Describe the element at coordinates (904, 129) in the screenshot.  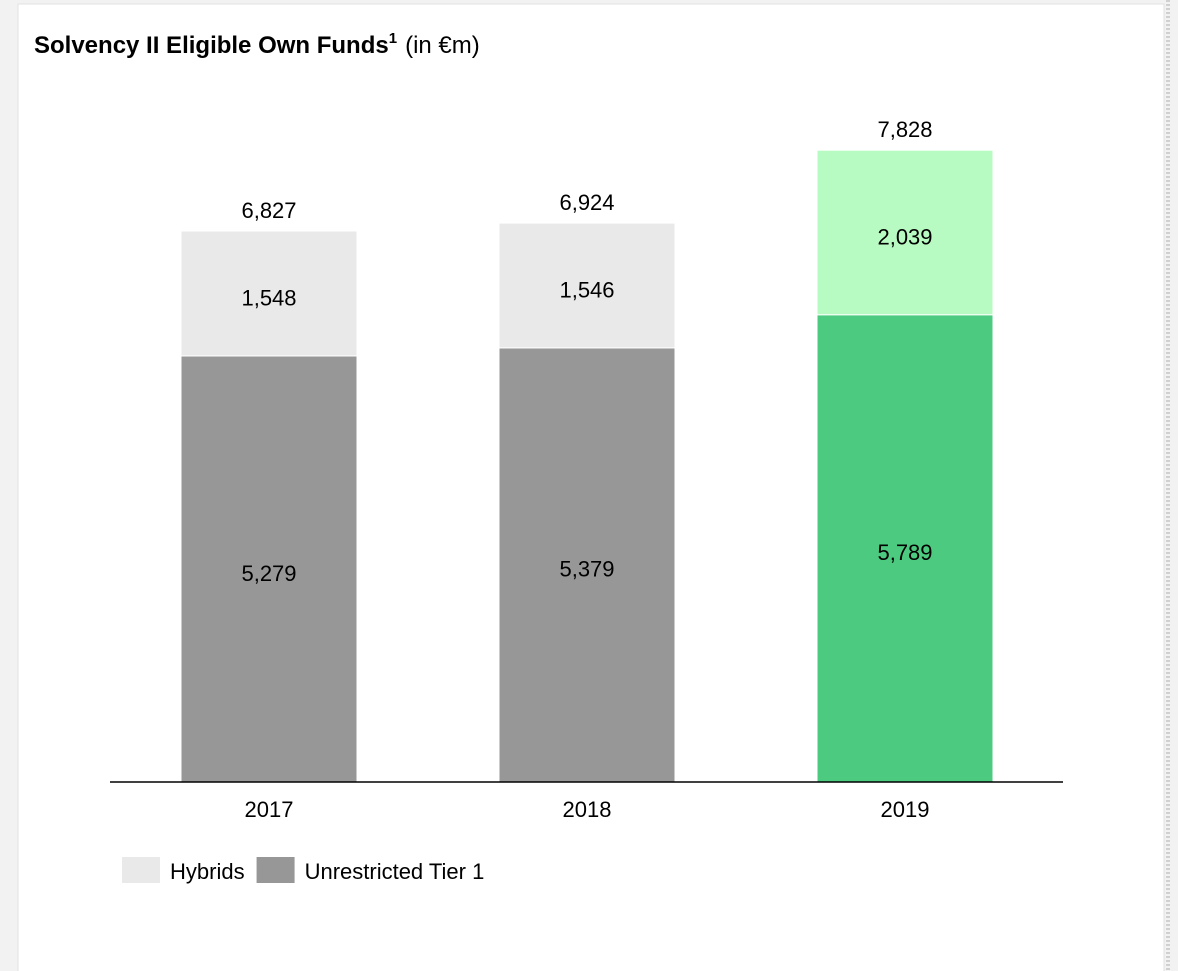
I see `total-label: 7,828` at that location.